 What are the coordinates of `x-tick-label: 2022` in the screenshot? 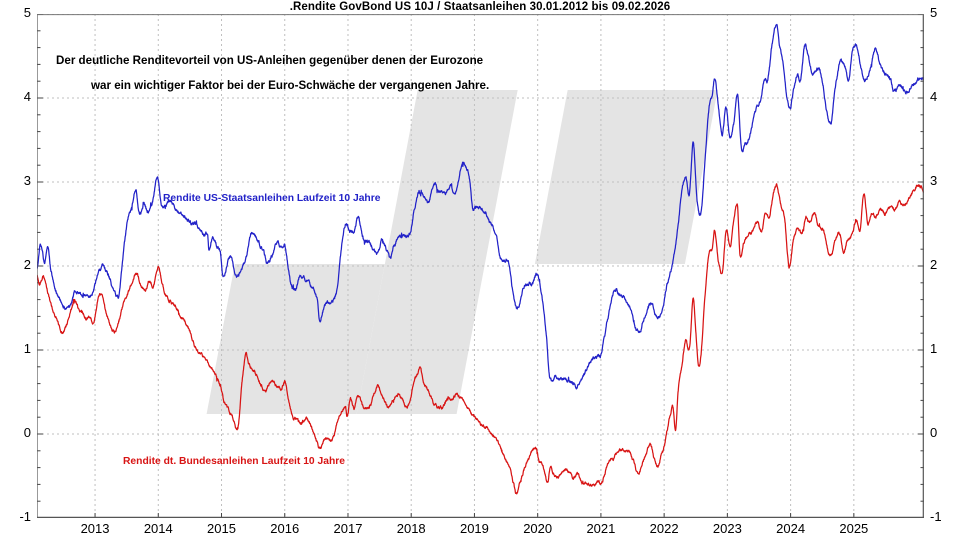 It's located at (664, 528).